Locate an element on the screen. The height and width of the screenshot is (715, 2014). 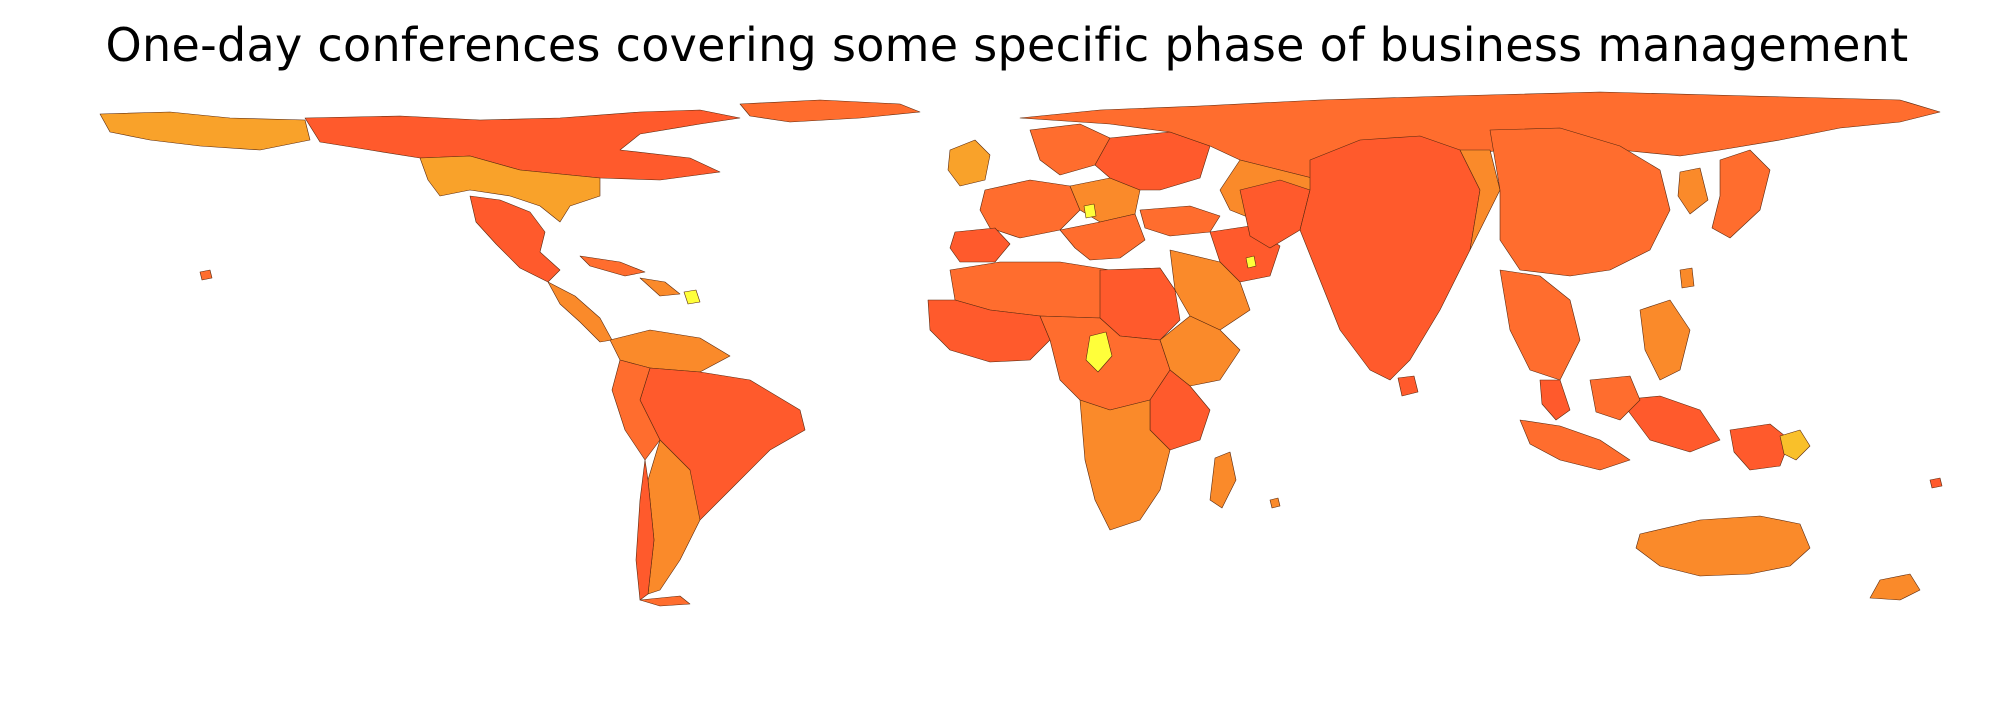
tierra-del-fuego is located at coordinates (665, 601).